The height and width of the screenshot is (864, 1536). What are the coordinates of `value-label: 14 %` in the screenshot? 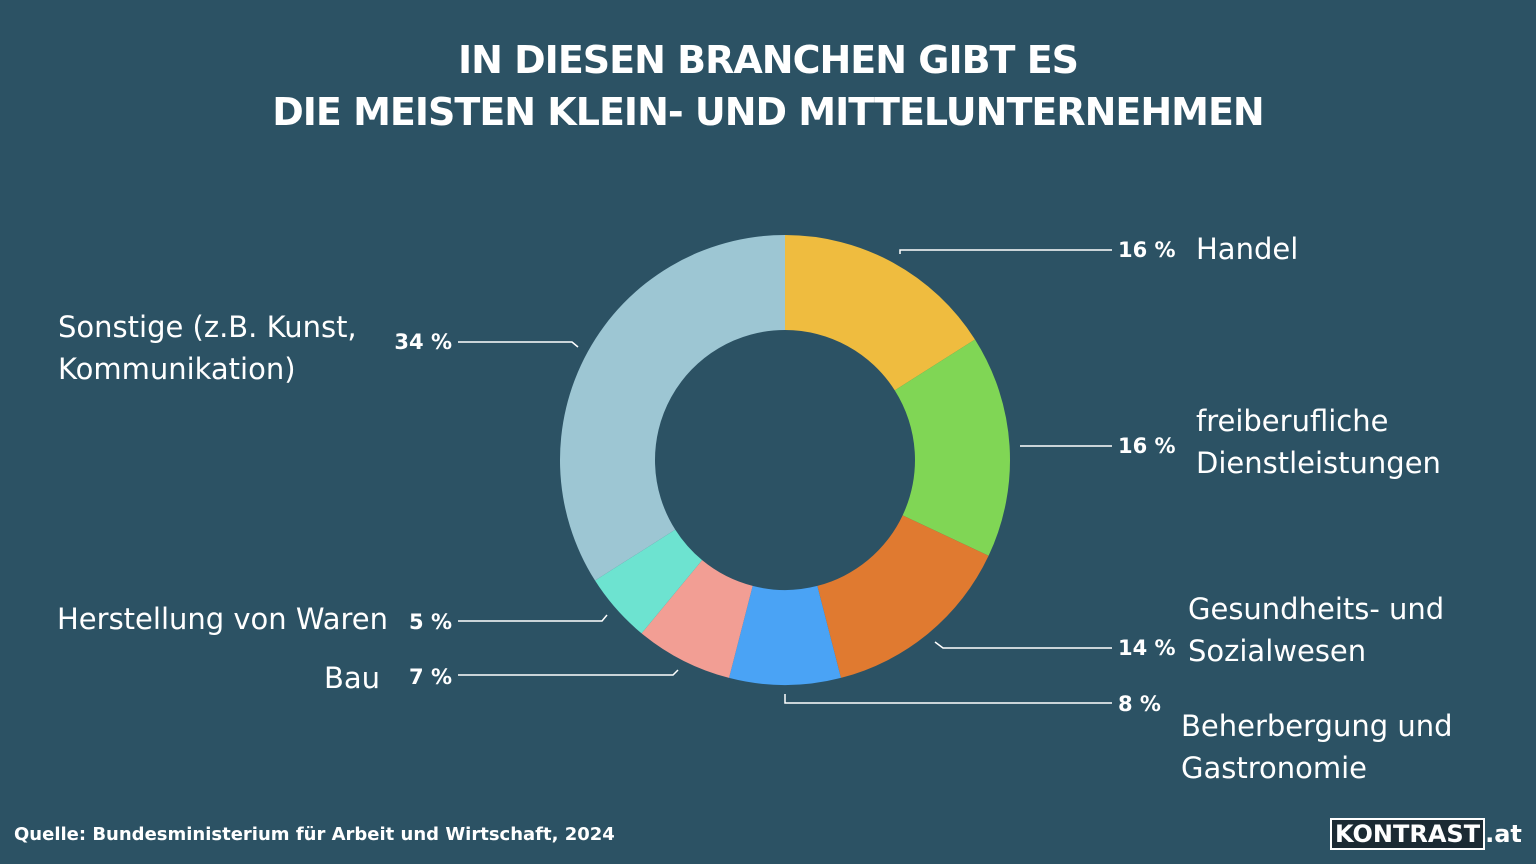 It's located at (1147, 648).